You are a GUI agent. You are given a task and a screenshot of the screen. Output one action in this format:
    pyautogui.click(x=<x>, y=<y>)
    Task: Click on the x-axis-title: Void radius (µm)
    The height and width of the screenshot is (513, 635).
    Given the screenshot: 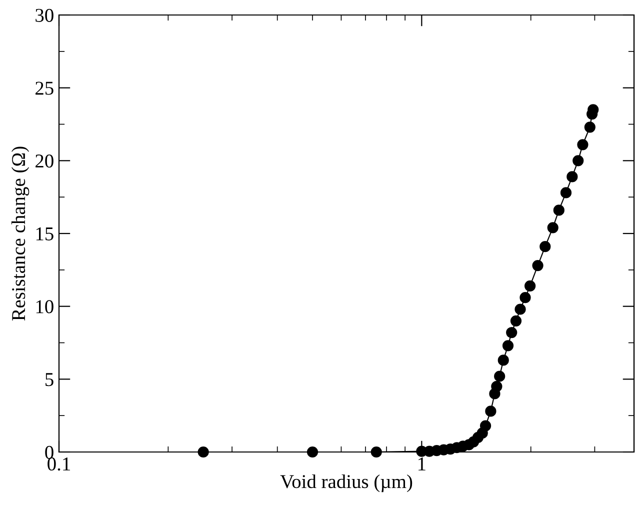 What is the action you would take?
    pyautogui.click(x=346, y=483)
    